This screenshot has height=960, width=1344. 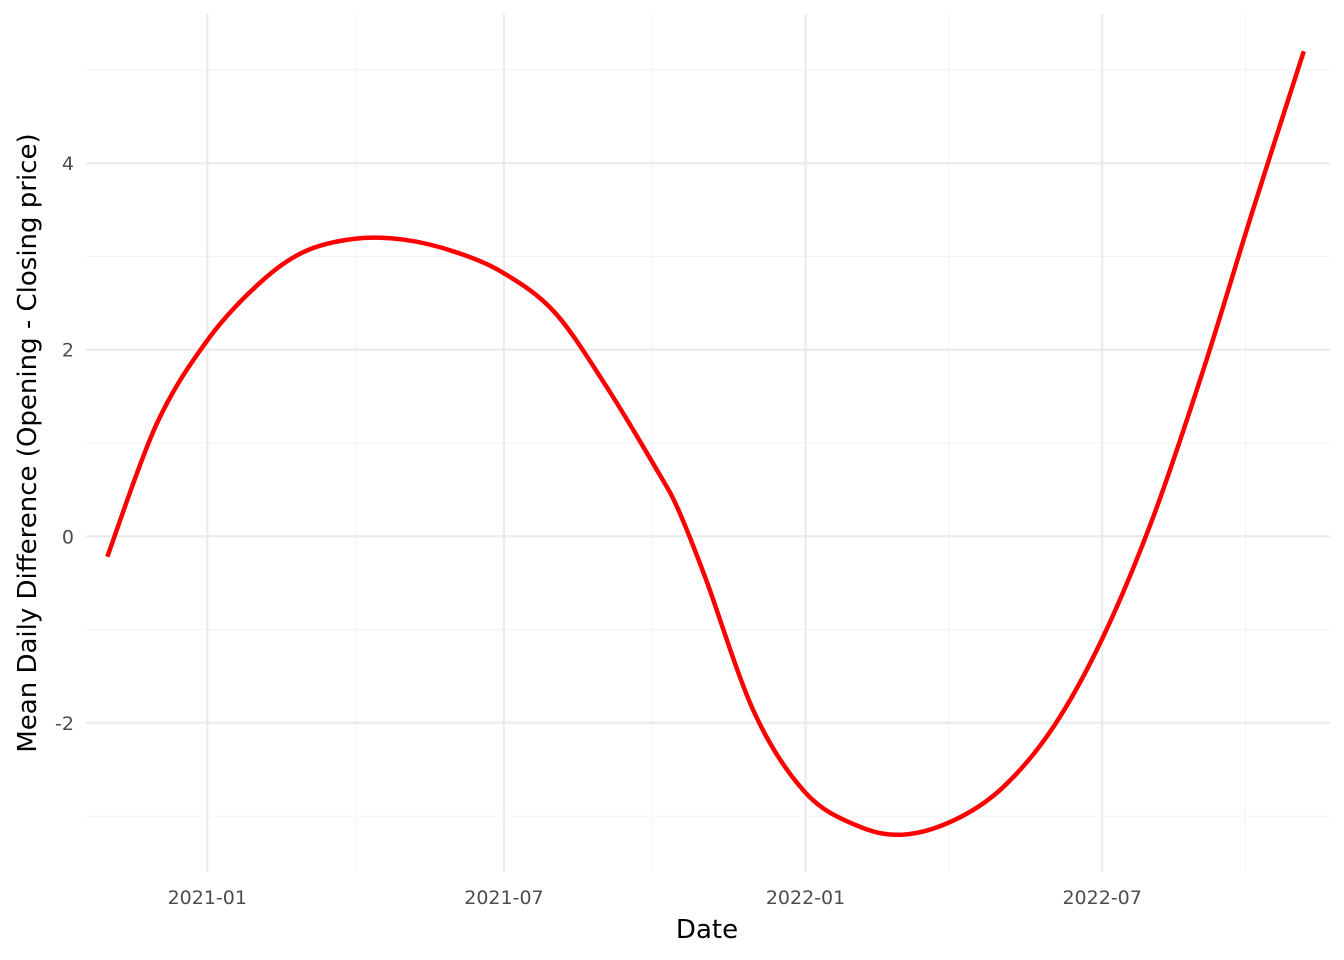 I want to click on y-tick-label: 4, so click(x=68, y=164).